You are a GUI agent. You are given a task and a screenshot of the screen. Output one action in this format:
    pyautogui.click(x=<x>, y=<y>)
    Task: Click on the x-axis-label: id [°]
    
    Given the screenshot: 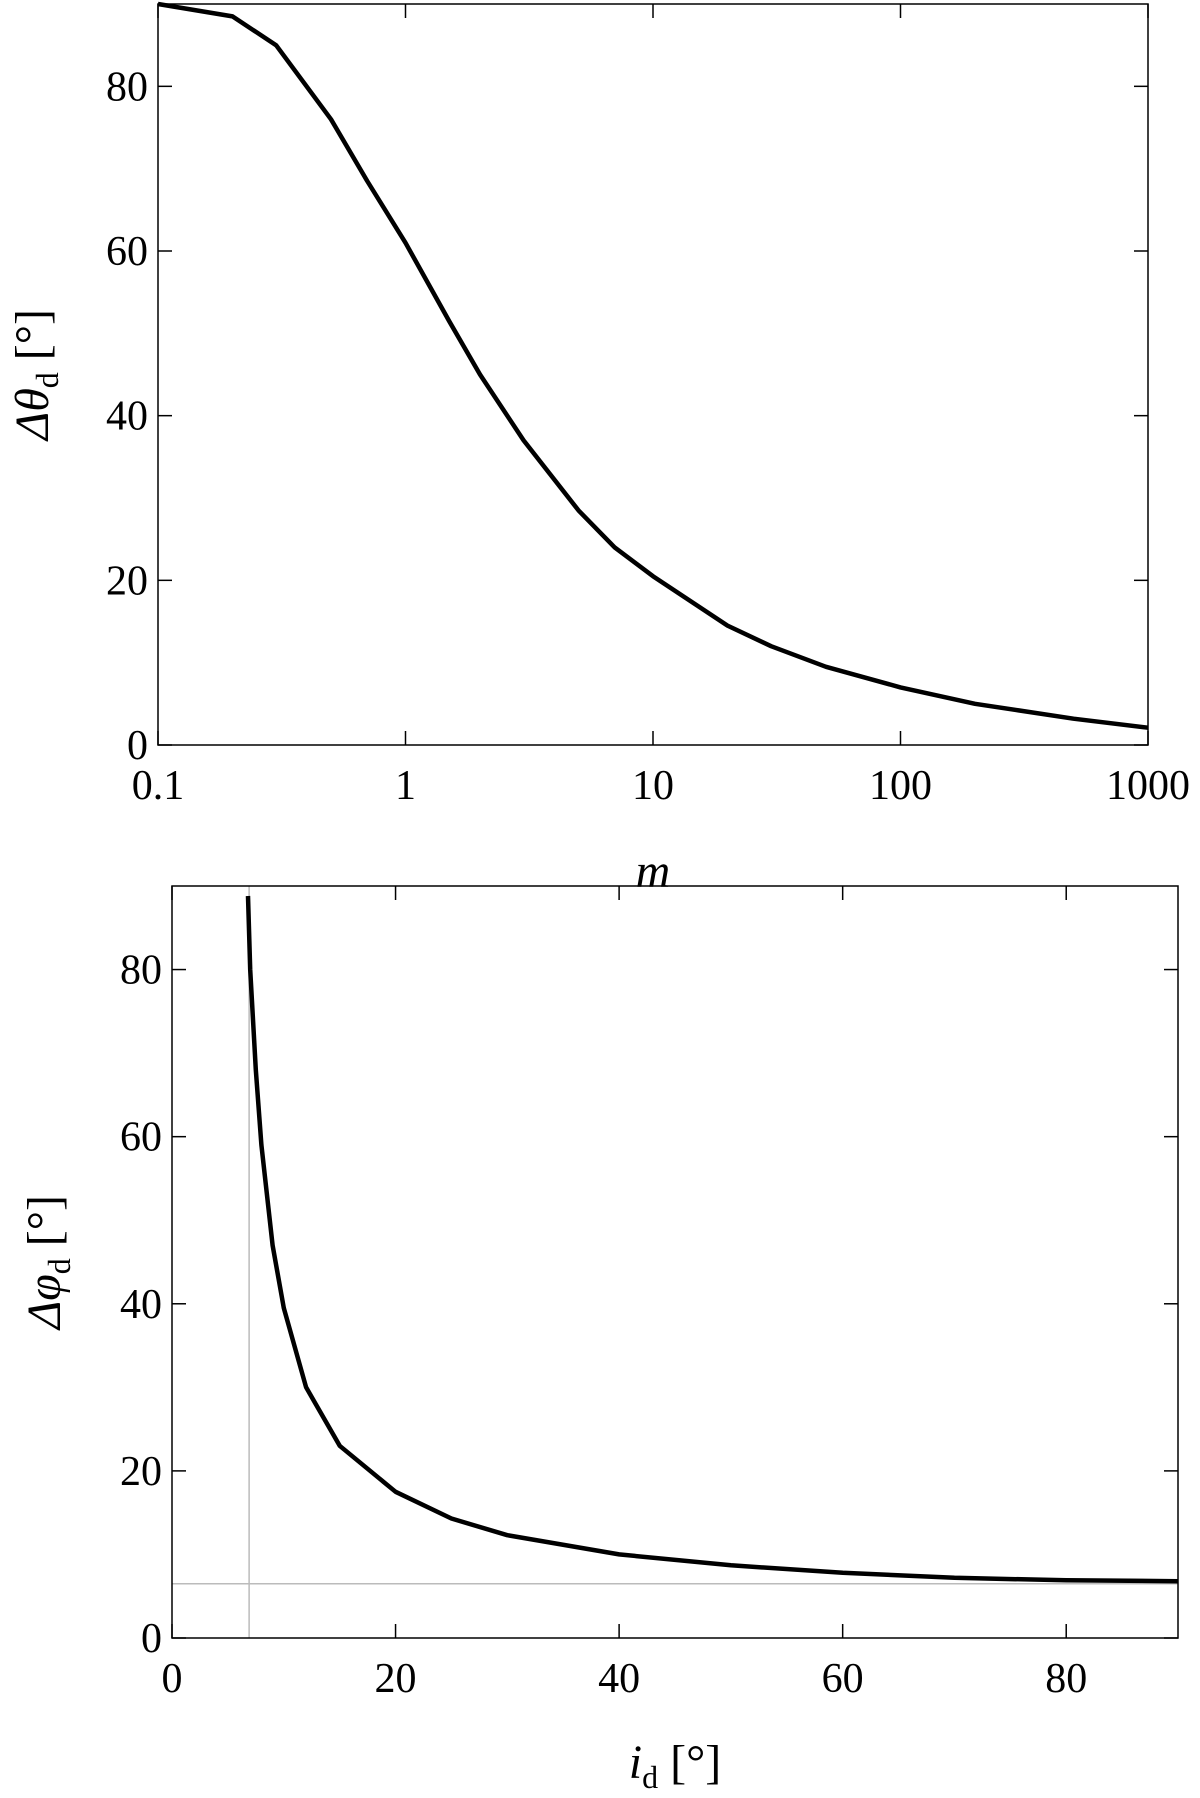 What is the action you would take?
    pyautogui.click(x=675, y=1765)
    